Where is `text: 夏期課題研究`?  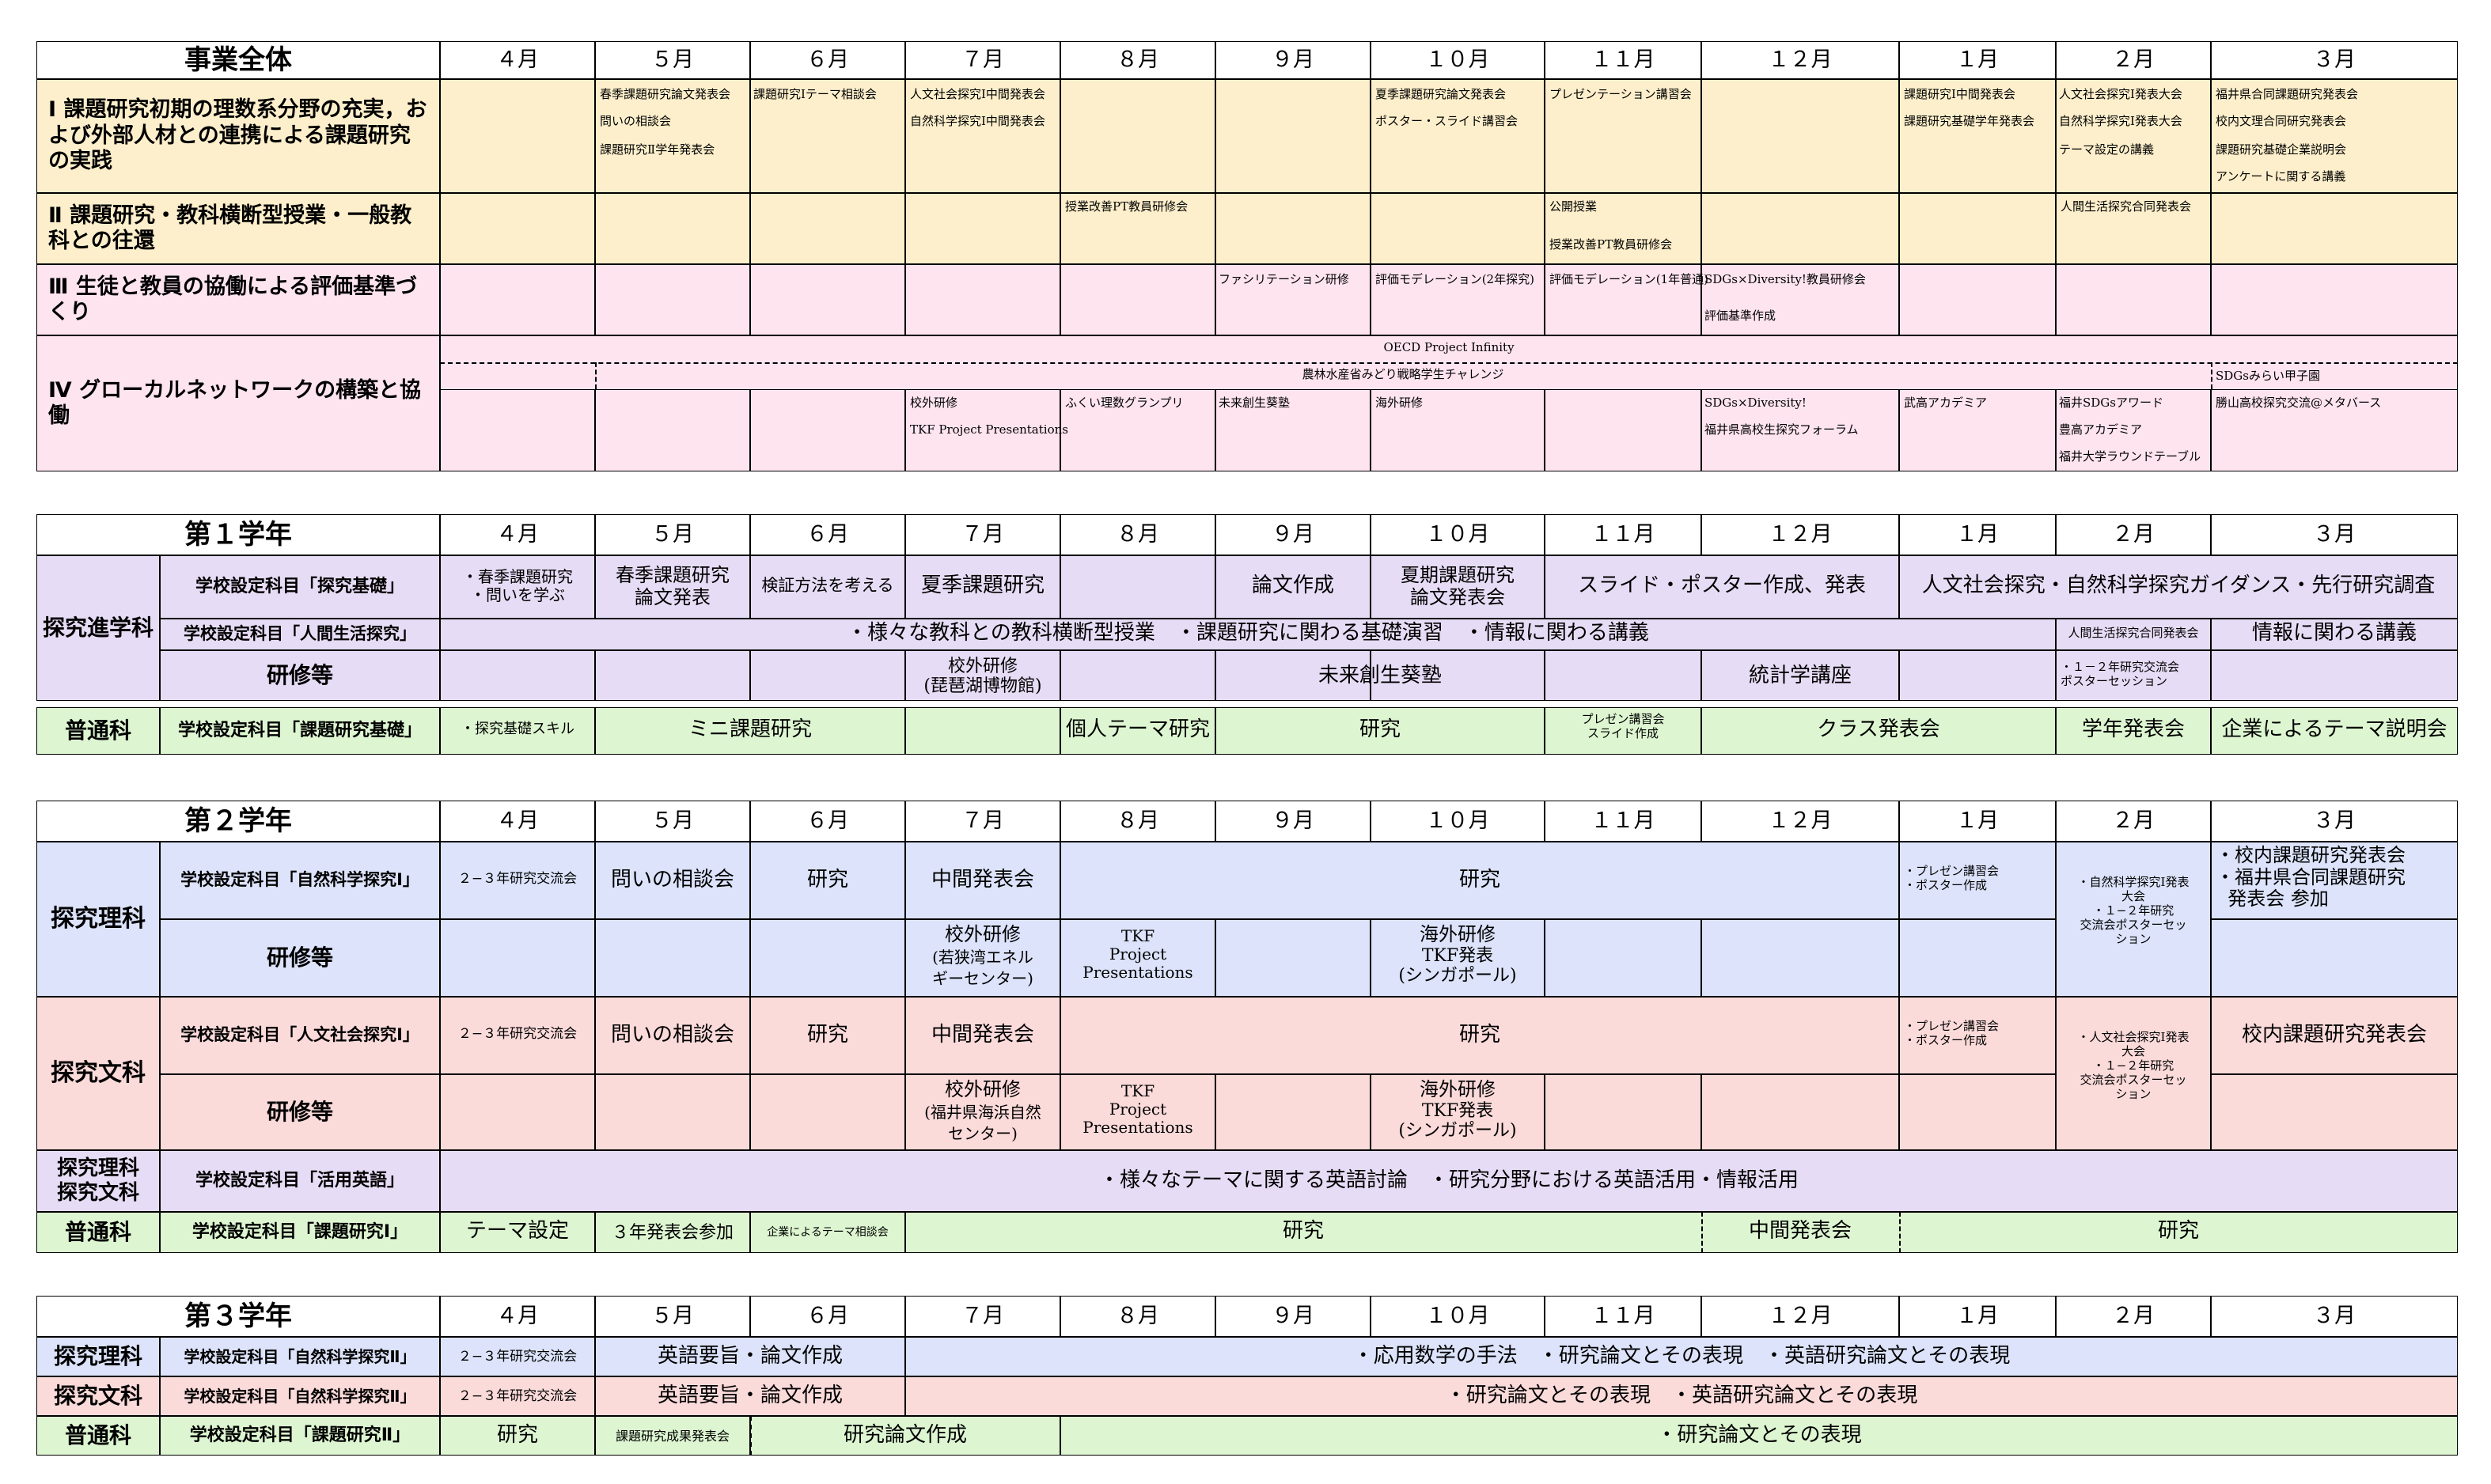
text: 夏期課題研究 is located at coordinates (1458, 575).